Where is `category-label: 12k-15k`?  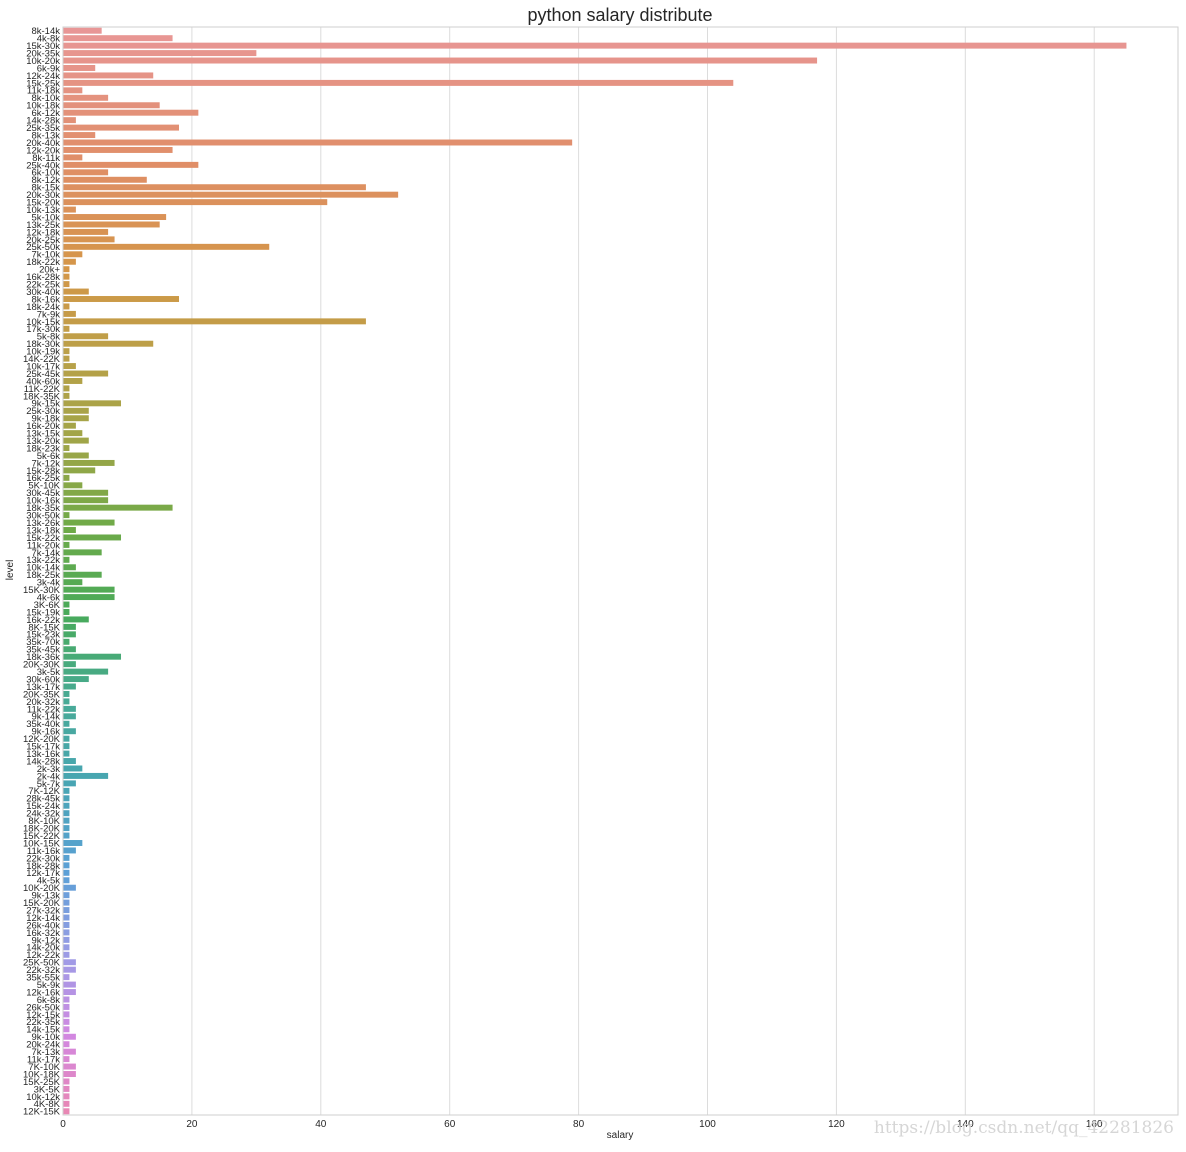 category-label: 12k-15k is located at coordinates (43, 1015).